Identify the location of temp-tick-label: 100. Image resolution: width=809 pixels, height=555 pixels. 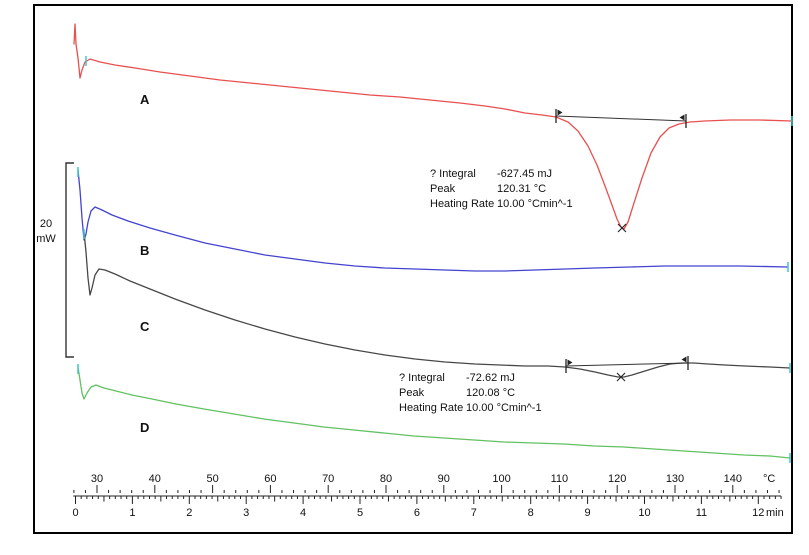
(501, 479).